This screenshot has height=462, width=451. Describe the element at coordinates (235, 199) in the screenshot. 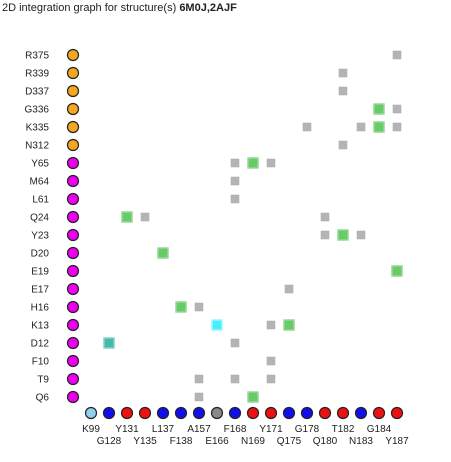

I see `cell-L61-F168` at that location.